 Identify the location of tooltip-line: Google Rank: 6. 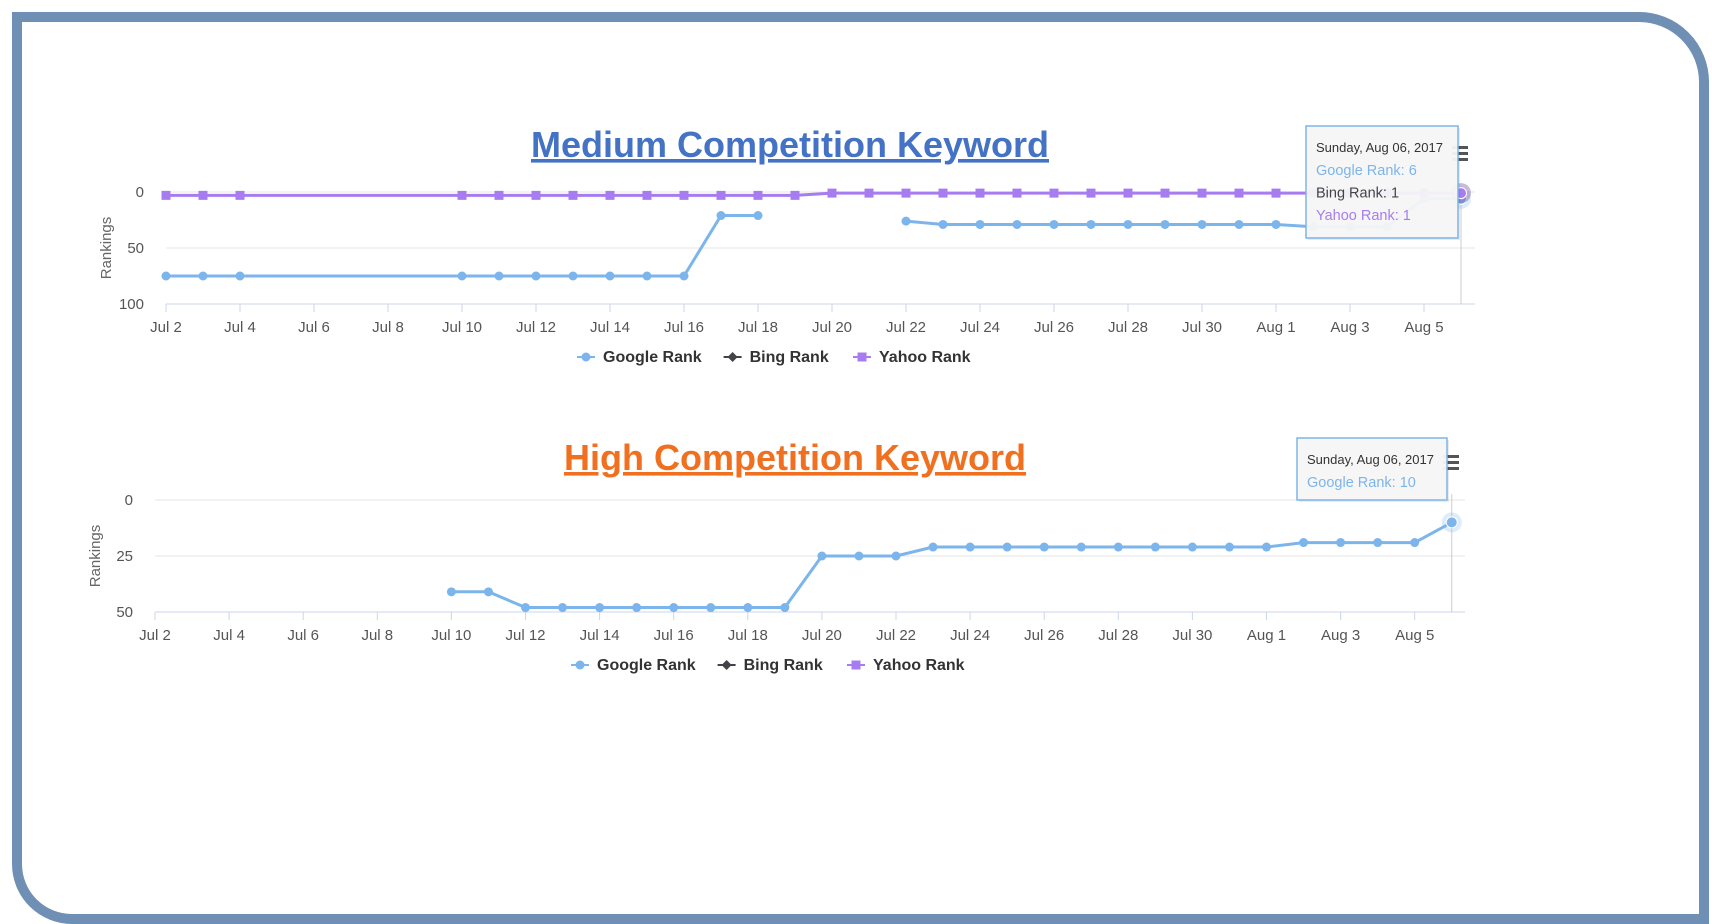
(1366, 171).